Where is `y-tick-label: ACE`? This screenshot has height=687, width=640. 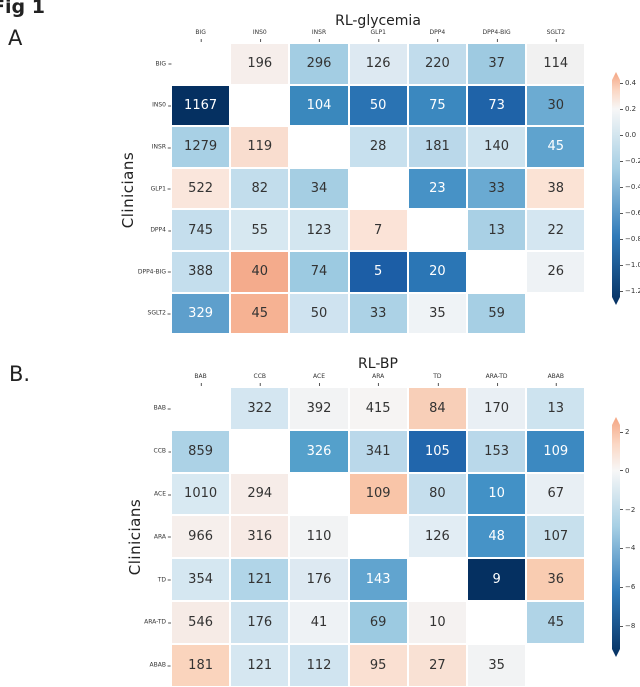 y-tick-label: ACE is located at coordinates (162, 494).